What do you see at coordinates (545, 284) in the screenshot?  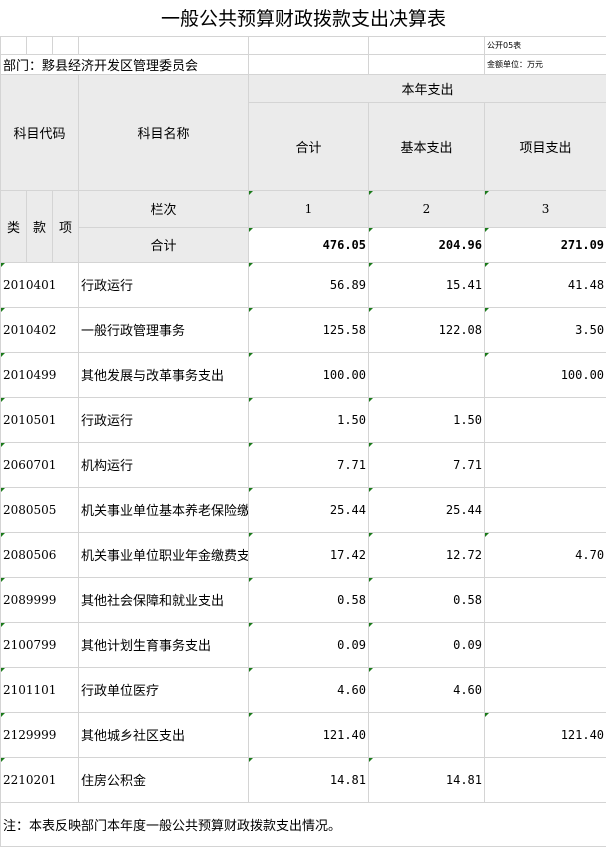 I see `project-value: 41.48` at bounding box center [545, 284].